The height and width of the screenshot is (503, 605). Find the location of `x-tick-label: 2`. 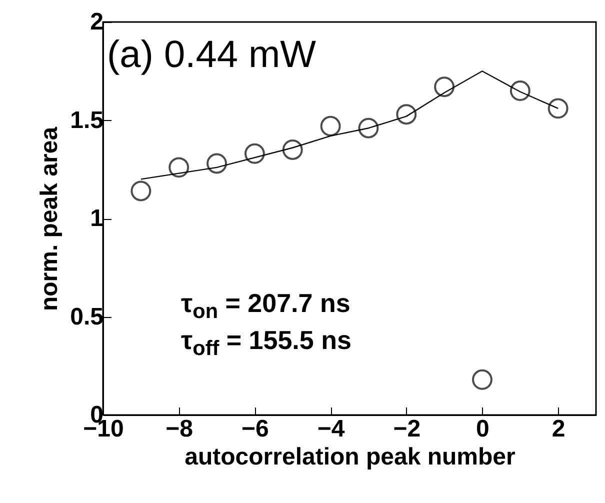

x-tick-label: 2 is located at coordinates (559, 429).